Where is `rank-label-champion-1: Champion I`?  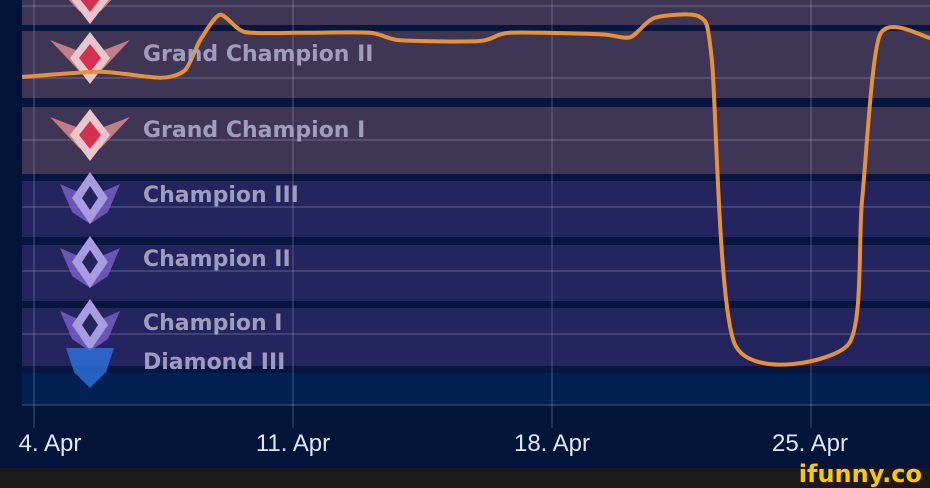
rank-label-champion-1: Champion I is located at coordinates (213, 323).